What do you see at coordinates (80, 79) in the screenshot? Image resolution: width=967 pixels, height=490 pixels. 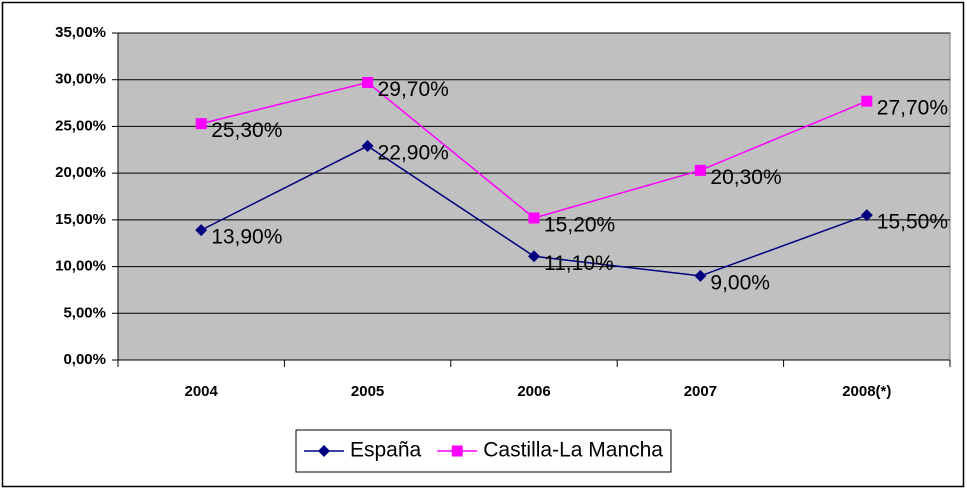 I see `y-tick-label: 30,00%` at bounding box center [80, 79].